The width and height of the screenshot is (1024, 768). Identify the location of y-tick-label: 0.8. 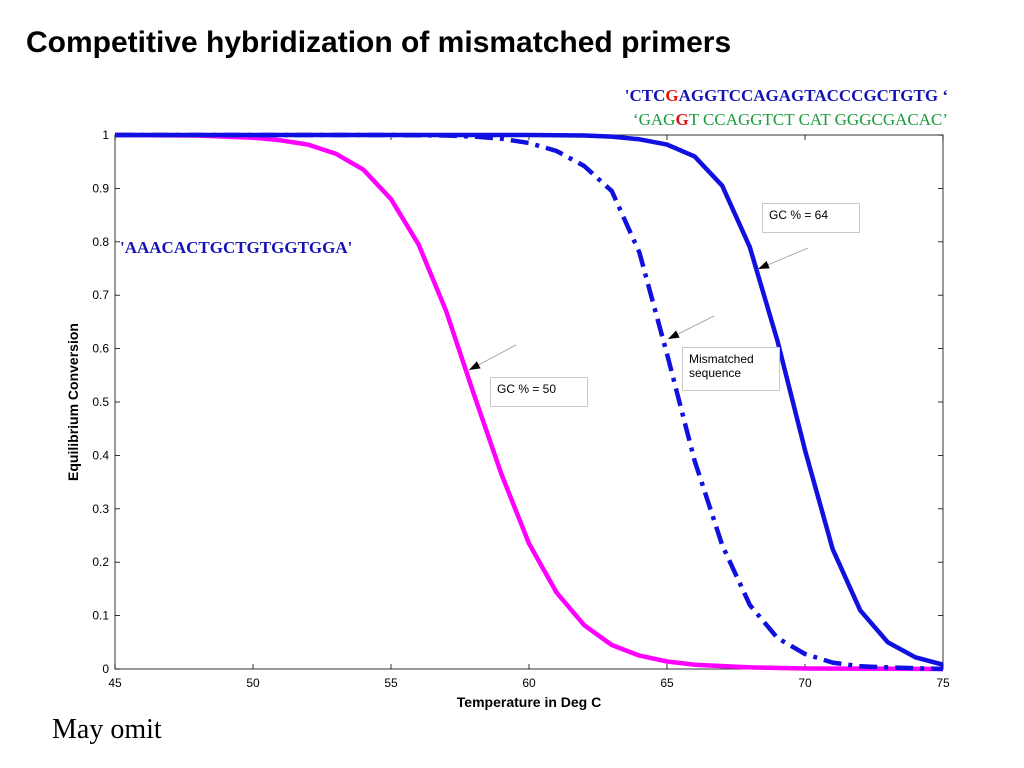
(100, 242).